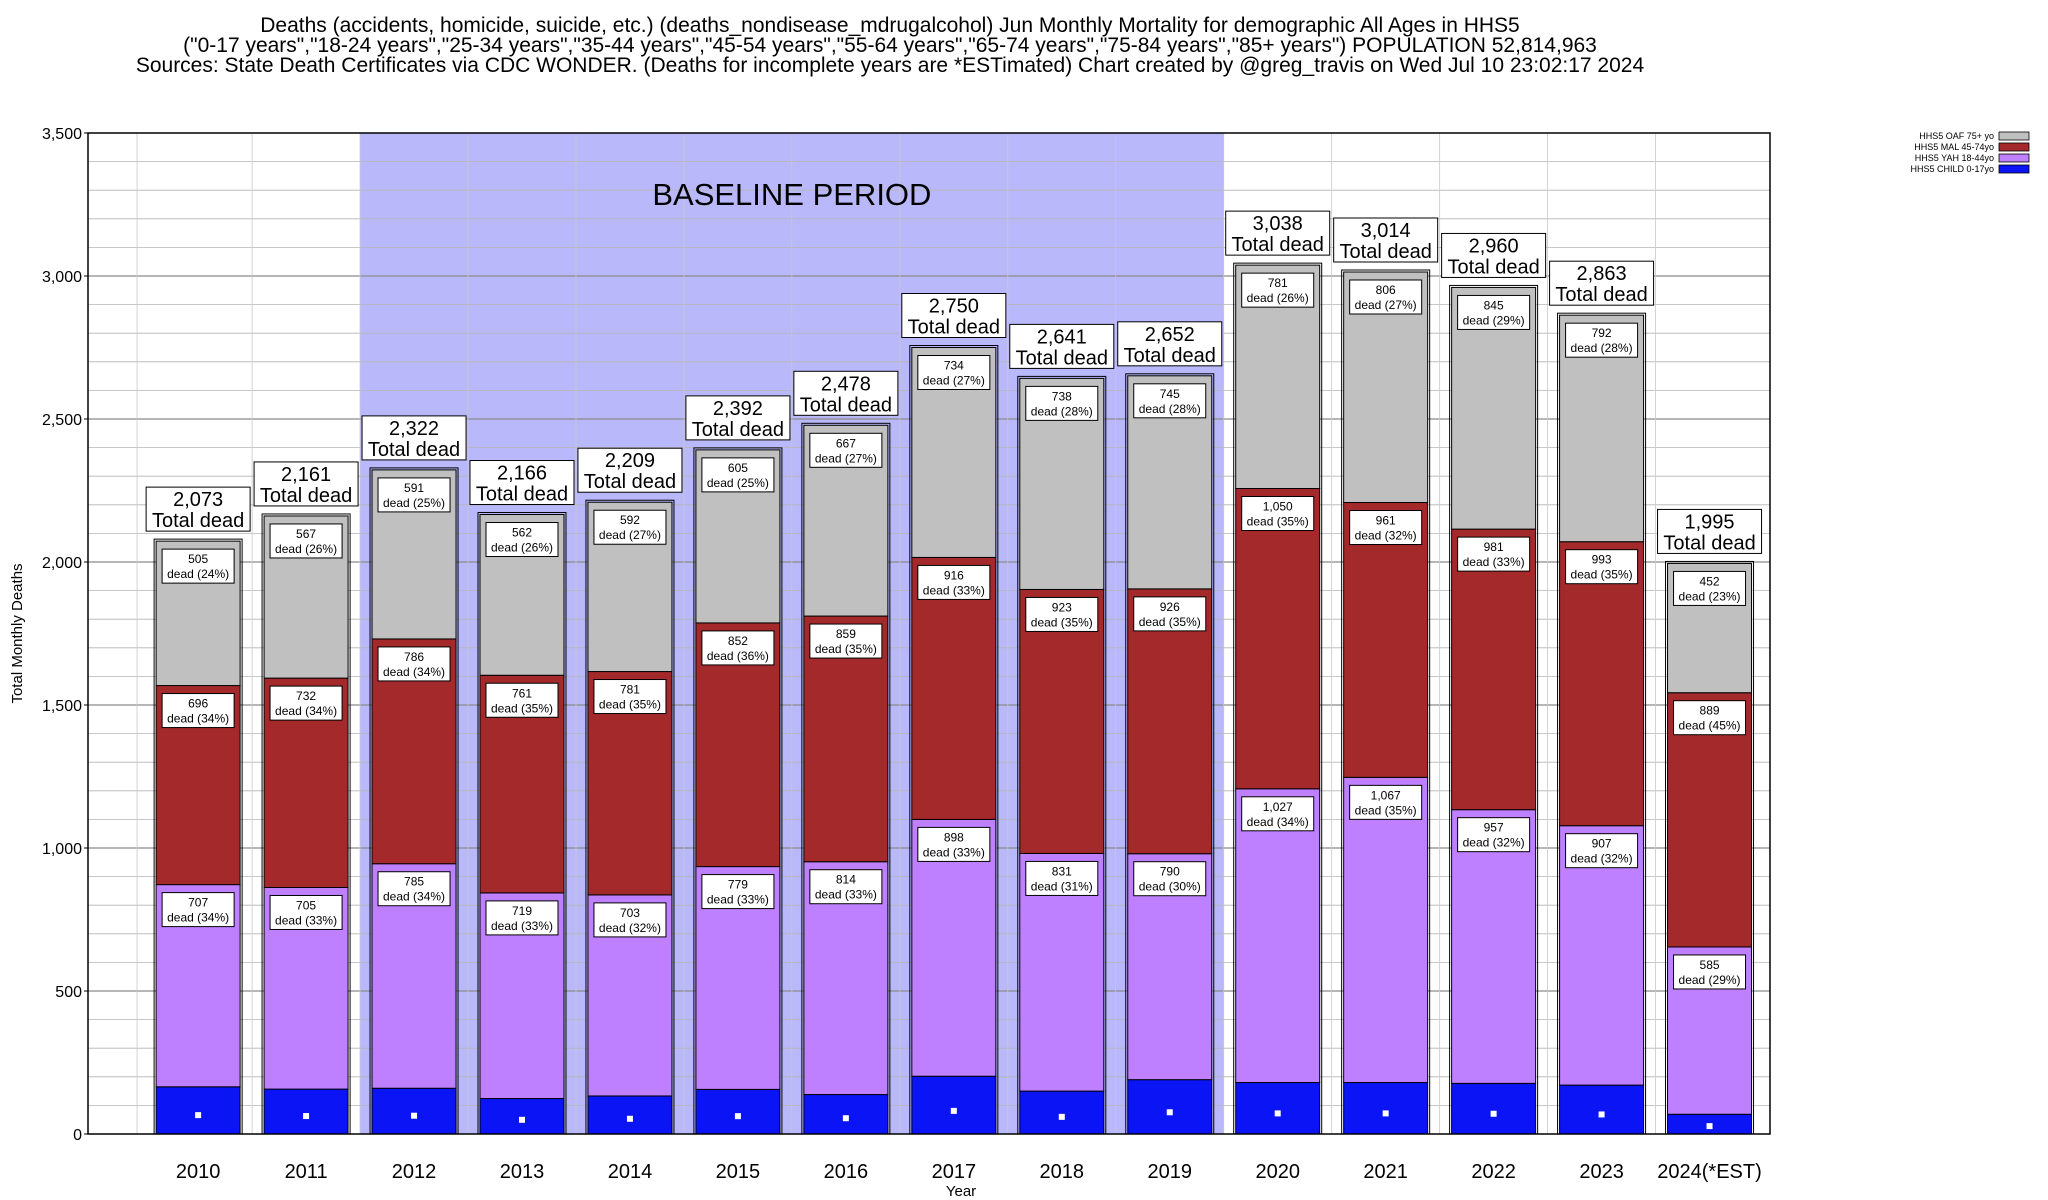  What do you see at coordinates (306, 905) in the screenshot?
I see `segment-label-value: 705` at bounding box center [306, 905].